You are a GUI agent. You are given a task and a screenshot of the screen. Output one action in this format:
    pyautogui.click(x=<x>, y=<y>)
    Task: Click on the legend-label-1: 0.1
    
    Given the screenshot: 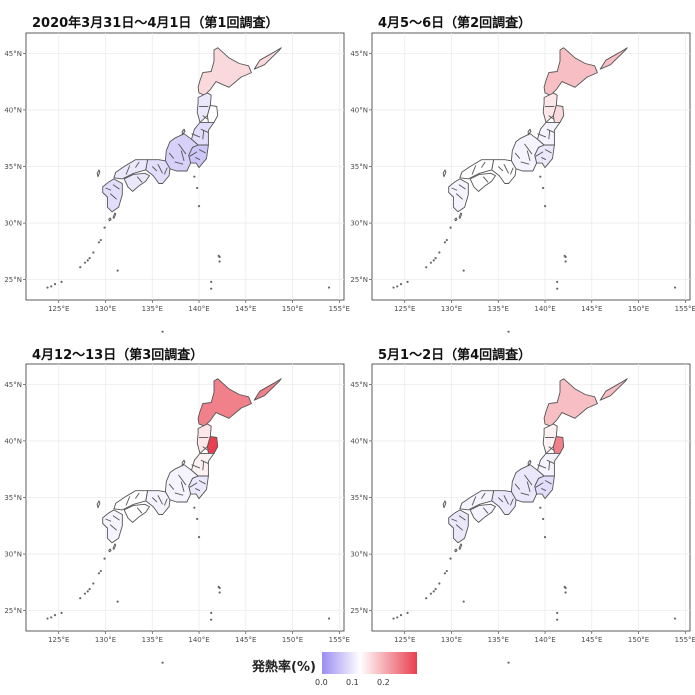 What is the action you would take?
    pyautogui.click(x=352, y=682)
    